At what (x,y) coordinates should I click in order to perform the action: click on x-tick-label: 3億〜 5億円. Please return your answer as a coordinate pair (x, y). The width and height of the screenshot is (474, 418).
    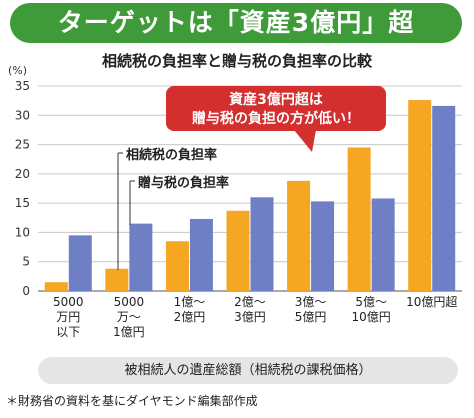
    Looking at the image, I should click on (311, 309).